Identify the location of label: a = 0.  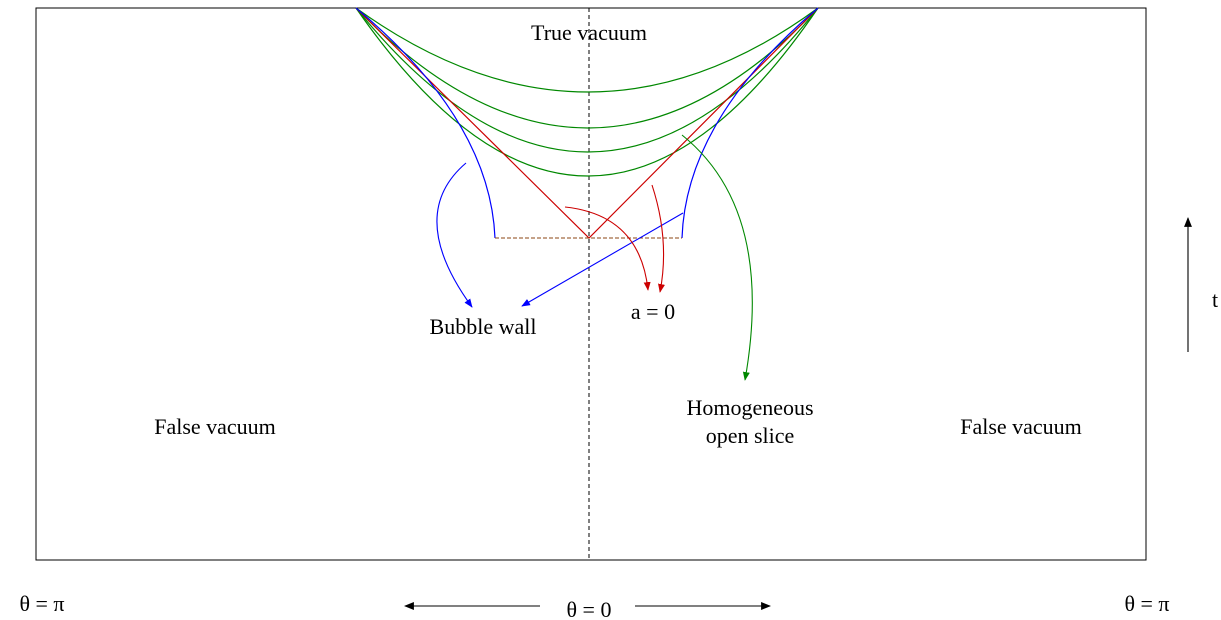
(653, 311).